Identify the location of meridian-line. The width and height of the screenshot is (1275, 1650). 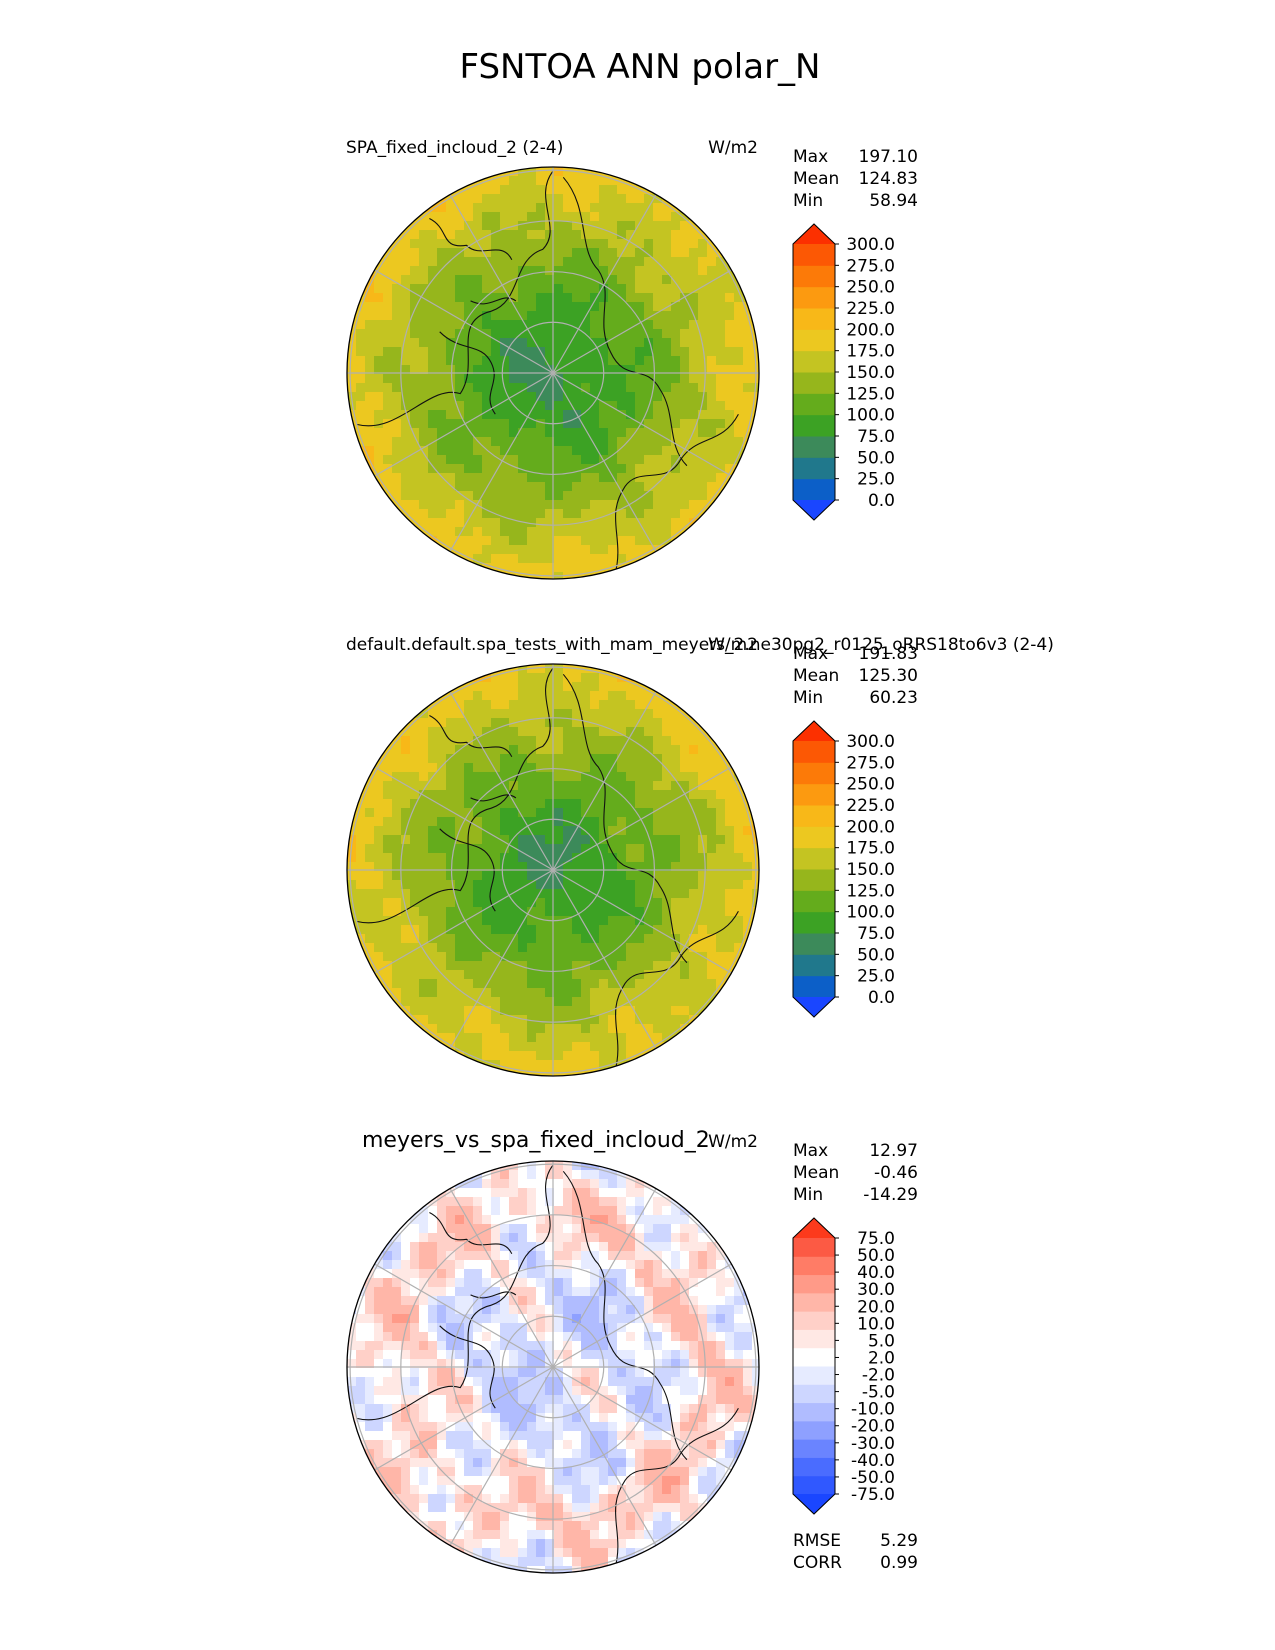
(464, 321).